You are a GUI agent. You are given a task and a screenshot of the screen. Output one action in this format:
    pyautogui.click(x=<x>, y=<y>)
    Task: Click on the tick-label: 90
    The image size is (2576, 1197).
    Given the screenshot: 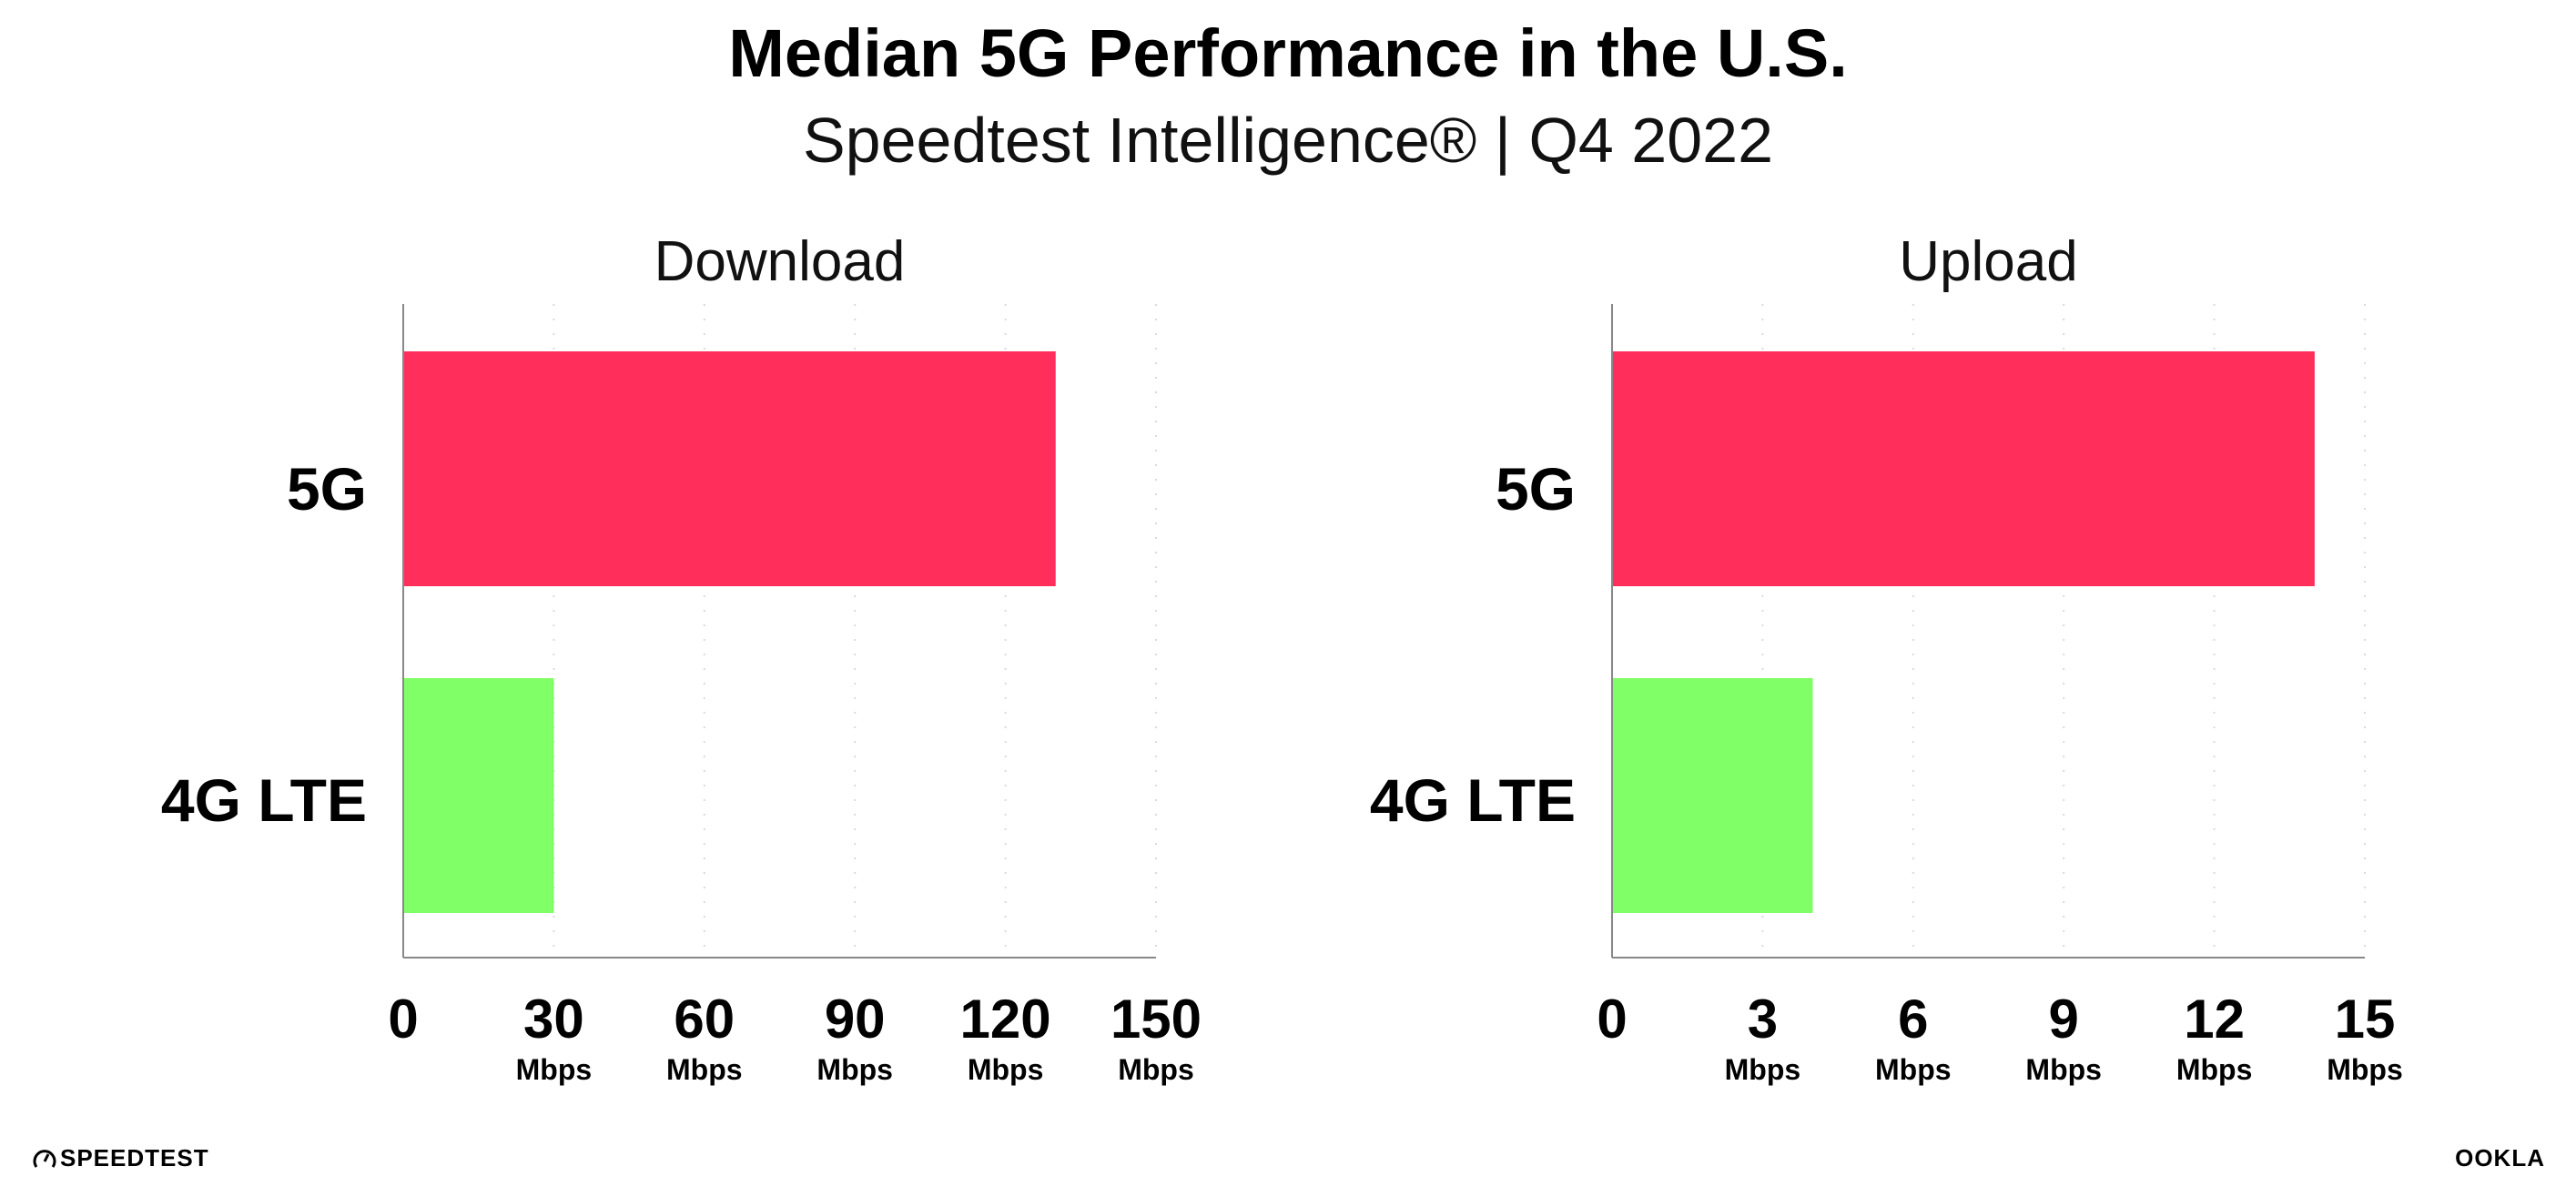 What is the action you would take?
    pyautogui.click(x=855, y=1020)
    